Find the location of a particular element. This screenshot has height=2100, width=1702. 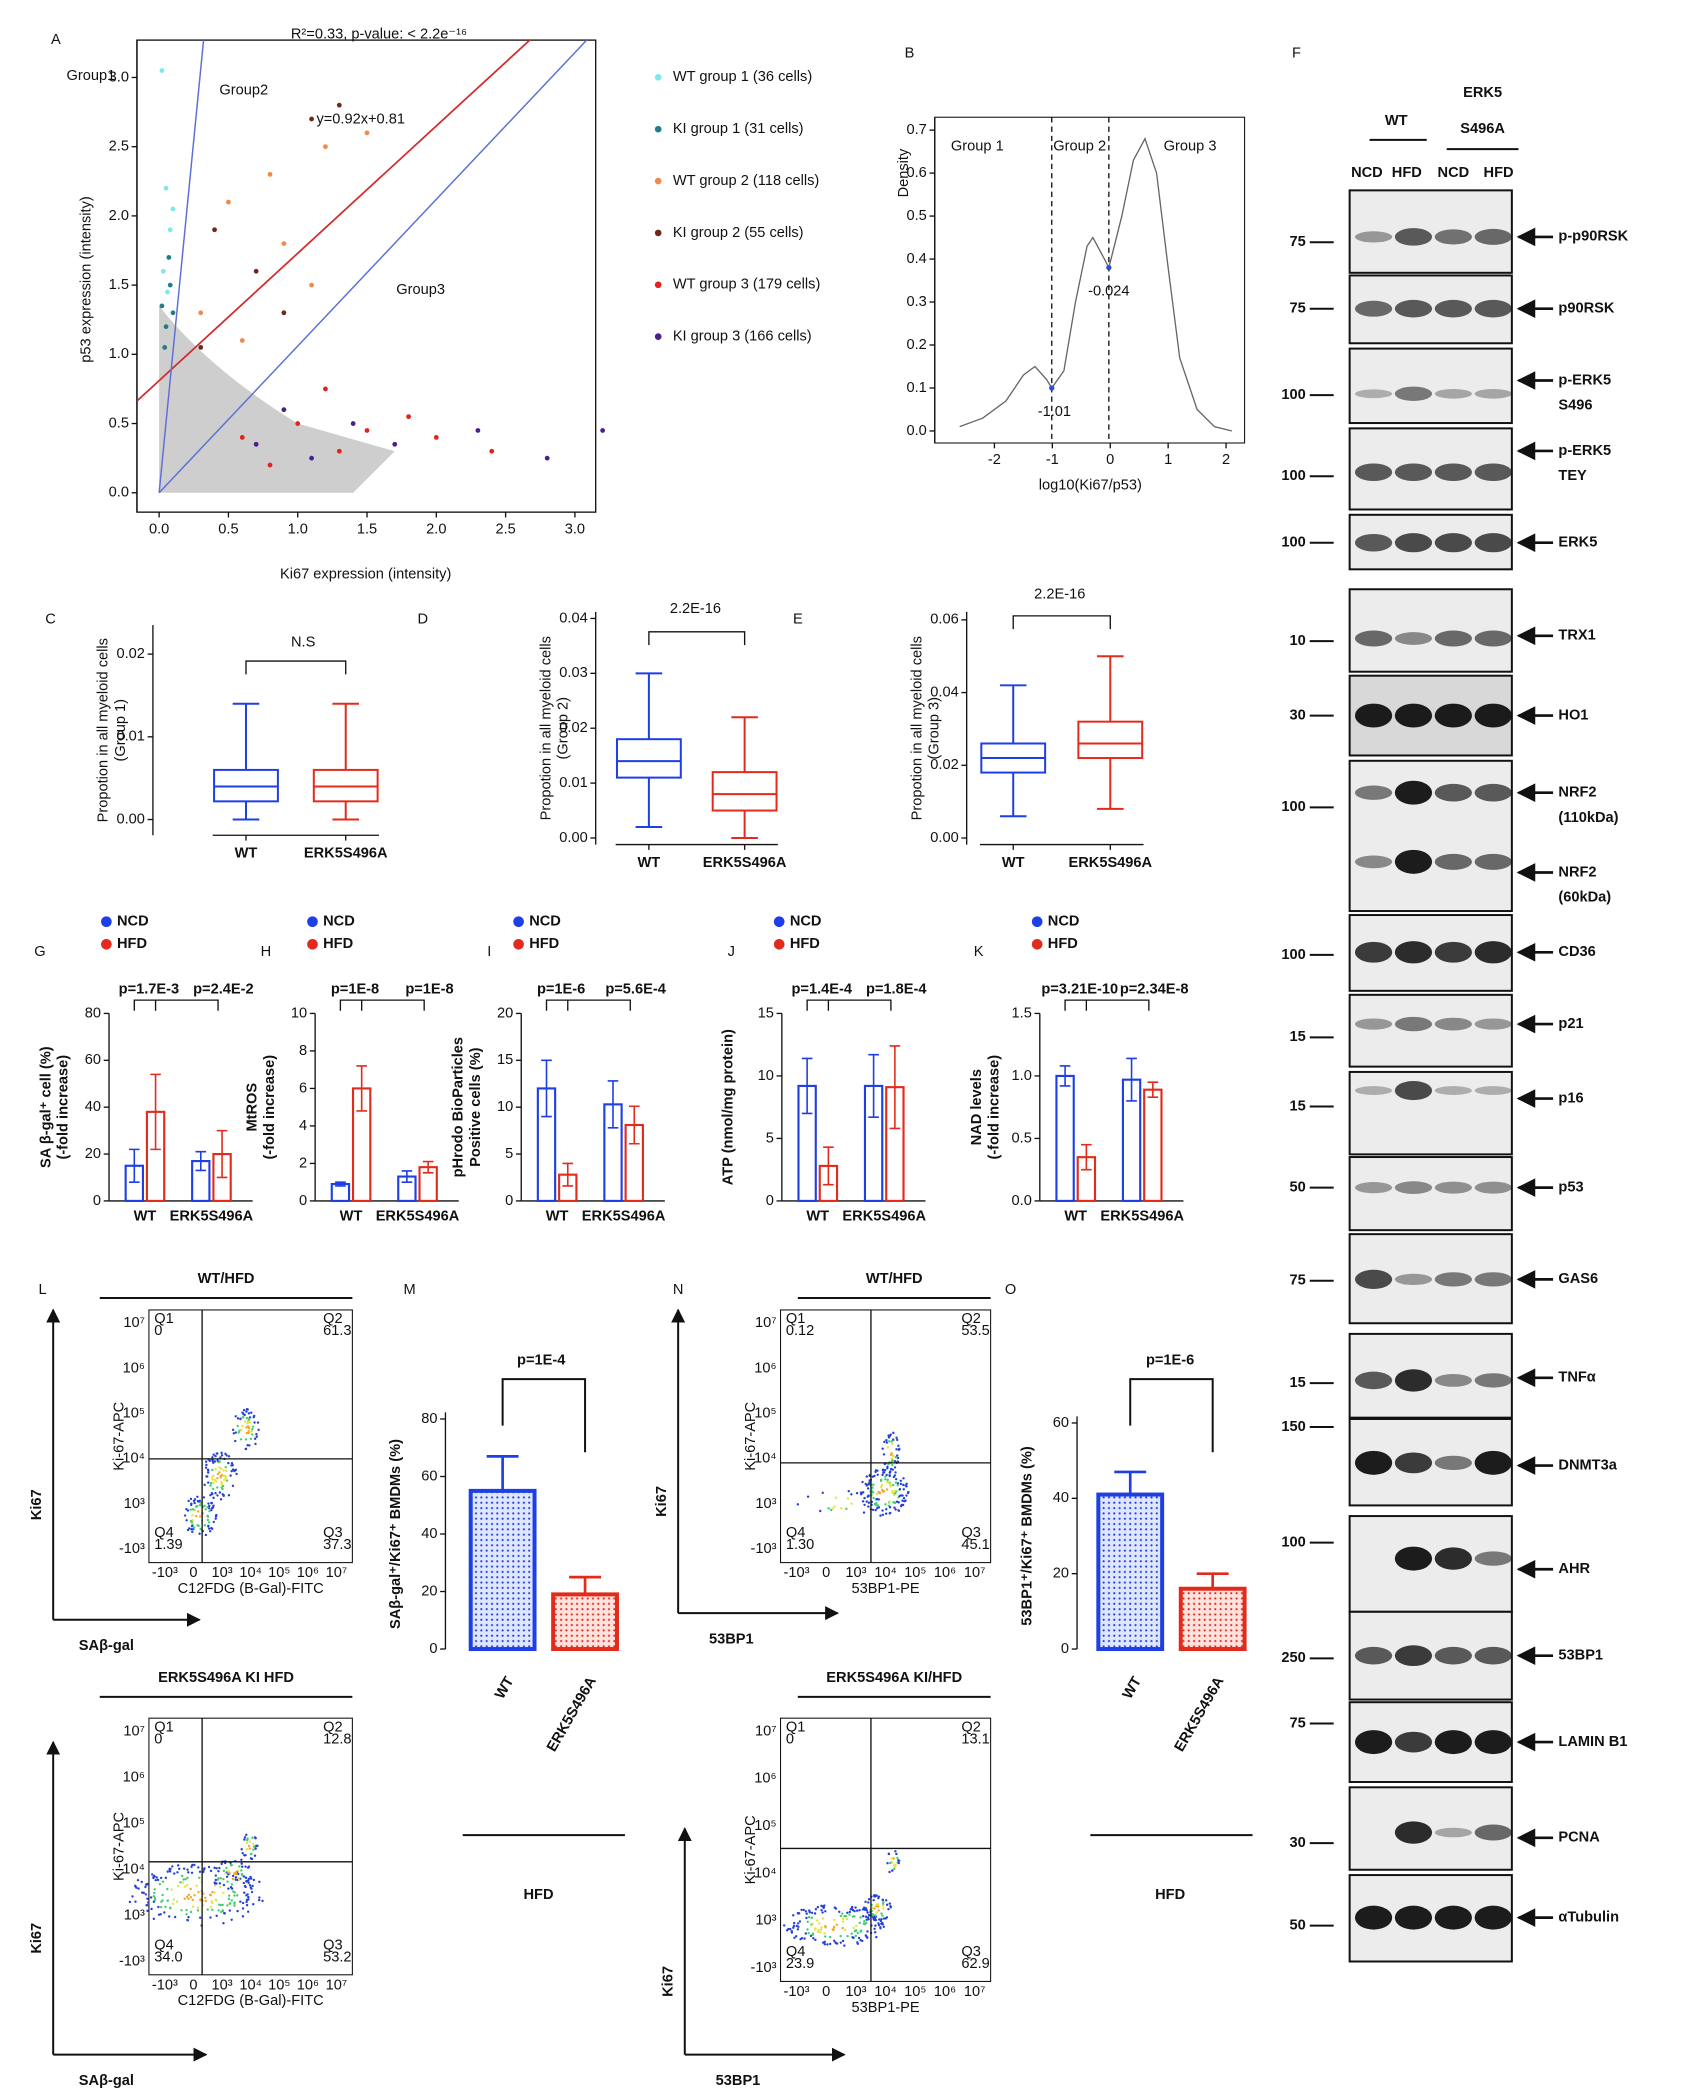

y-tick-label: 15 is located at coordinates (766, 1013).